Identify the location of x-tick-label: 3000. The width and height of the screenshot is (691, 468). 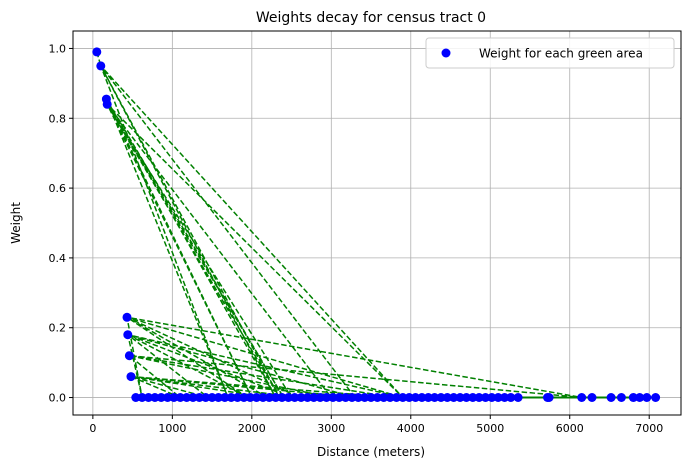
(331, 428).